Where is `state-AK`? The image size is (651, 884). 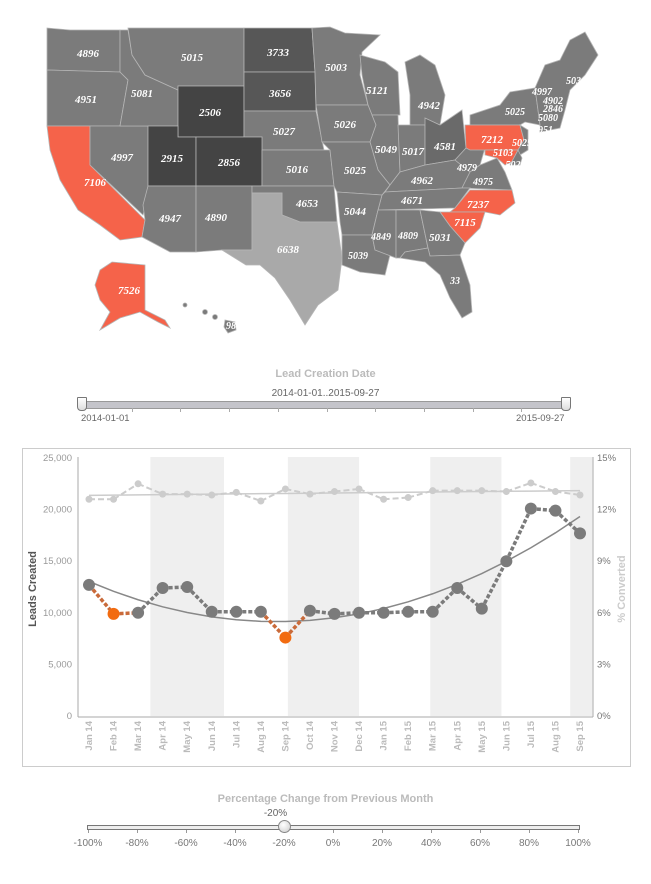
state-AK is located at coordinates (133, 296).